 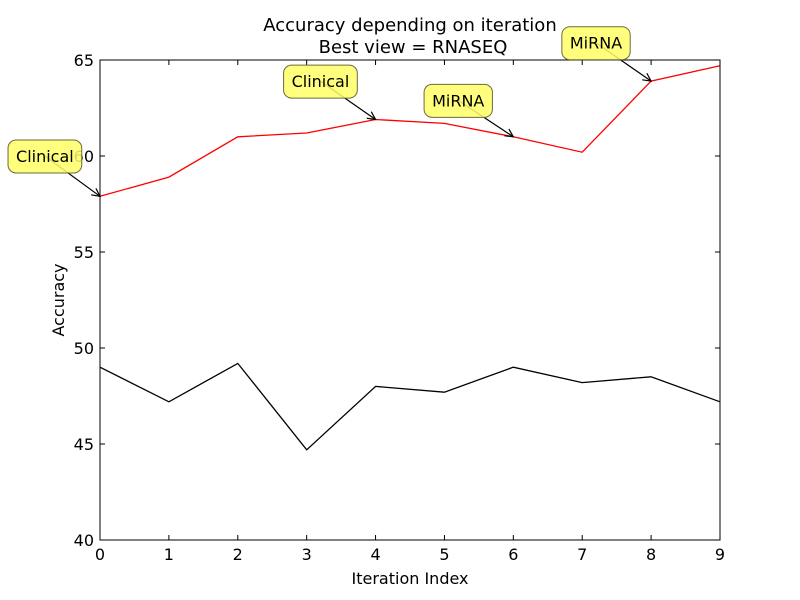 I want to click on x-tick-label: 6, so click(x=513, y=554).